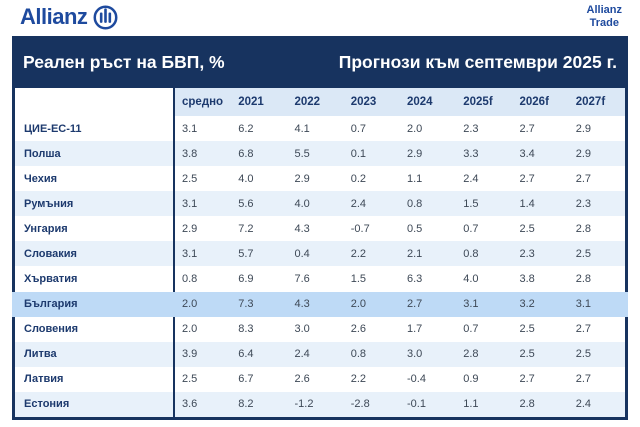 The height and width of the screenshot is (427, 640). Describe the element at coordinates (302, 128) in the screenshot. I see `value-cell: 4.1` at that location.